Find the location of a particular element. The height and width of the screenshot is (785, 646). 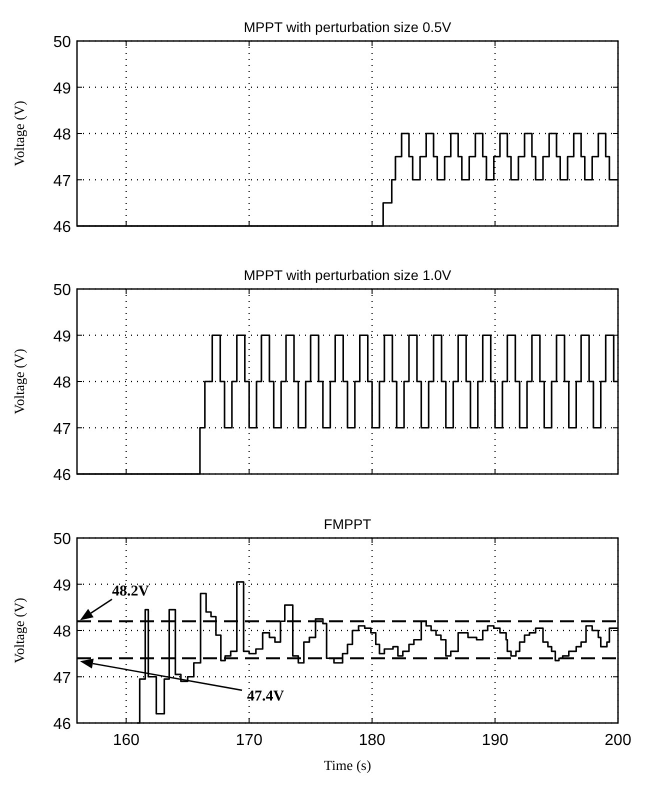

chart-title: FMPPT is located at coordinates (348, 524).